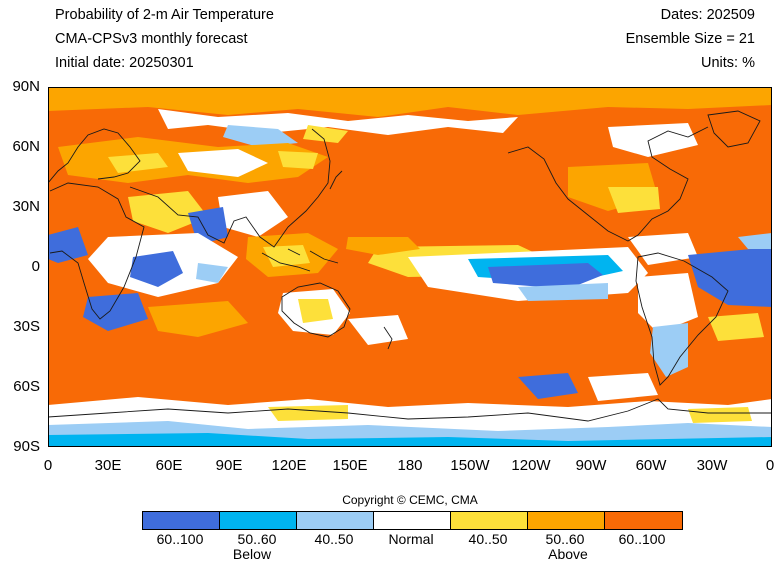  I want to click on legend-label-above-50-60: 50..60, so click(565, 539).